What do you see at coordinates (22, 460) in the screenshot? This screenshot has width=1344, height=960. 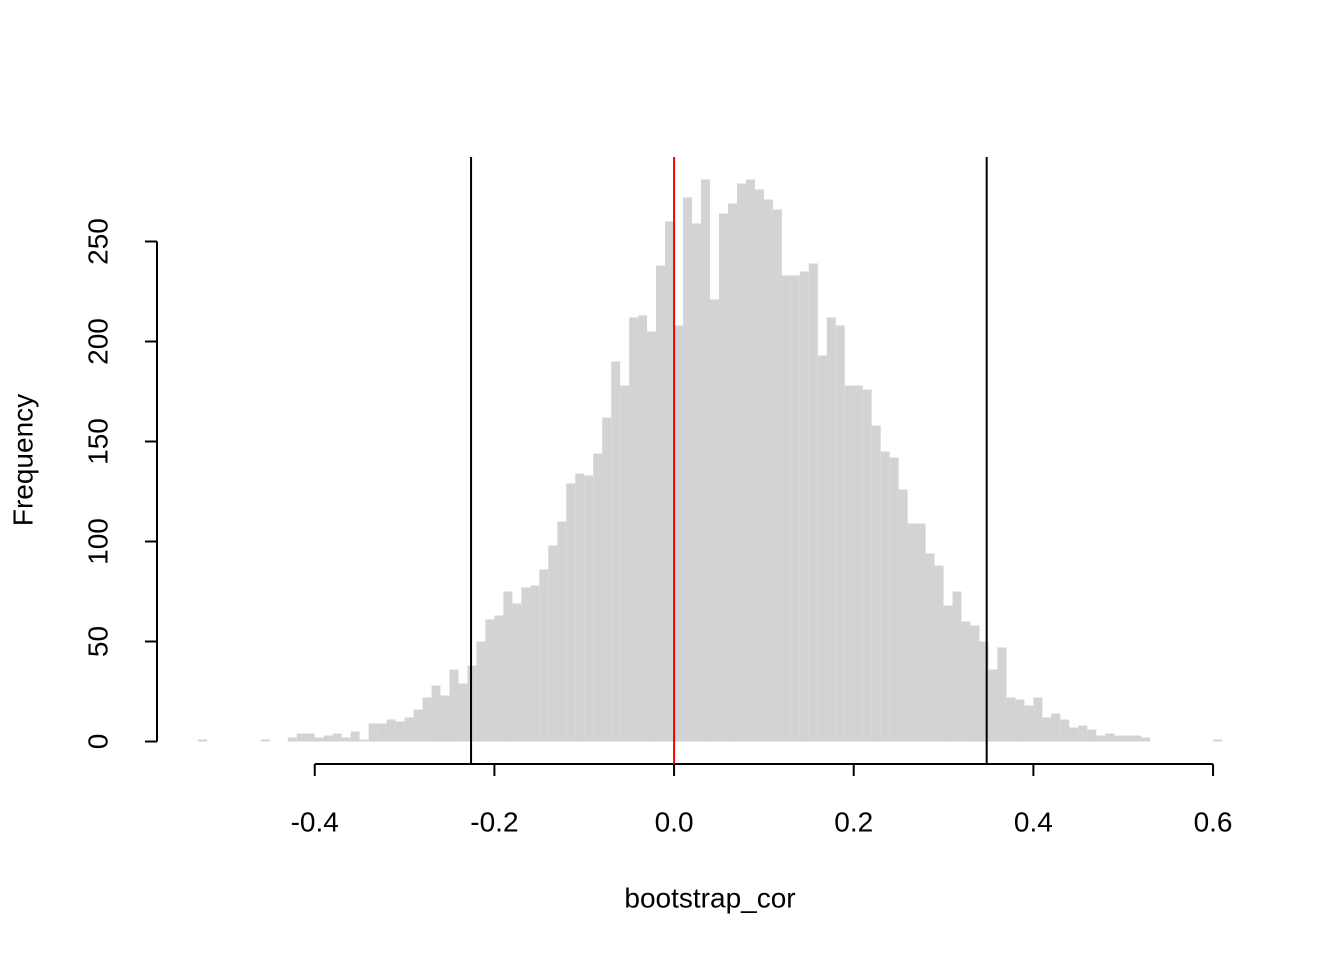 I see `y-axis-label: Frequency` at bounding box center [22, 460].